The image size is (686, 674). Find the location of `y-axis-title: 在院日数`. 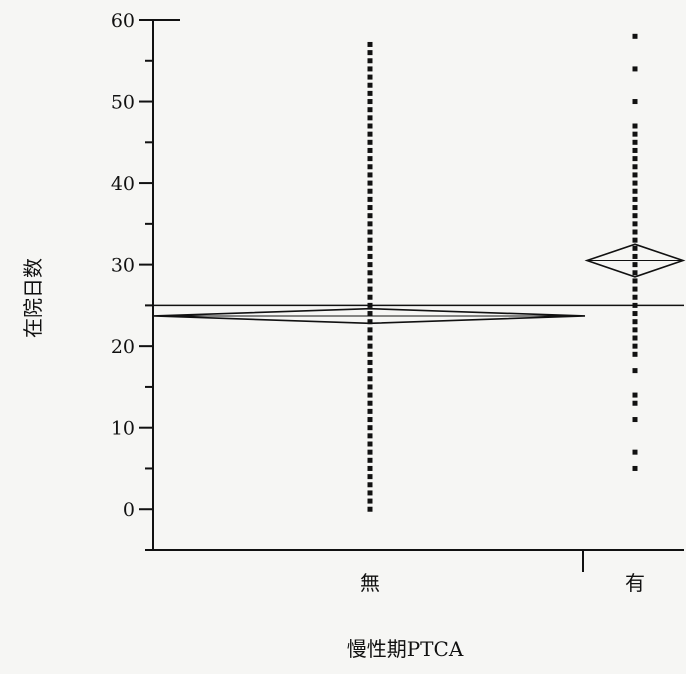

y-axis-title: 在院日数 is located at coordinates (33, 298).